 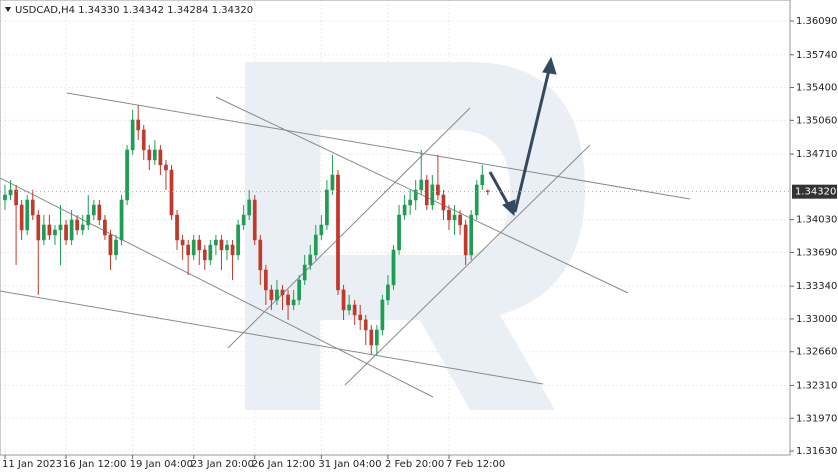 I want to click on trend-line, so click(x=349, y=228).